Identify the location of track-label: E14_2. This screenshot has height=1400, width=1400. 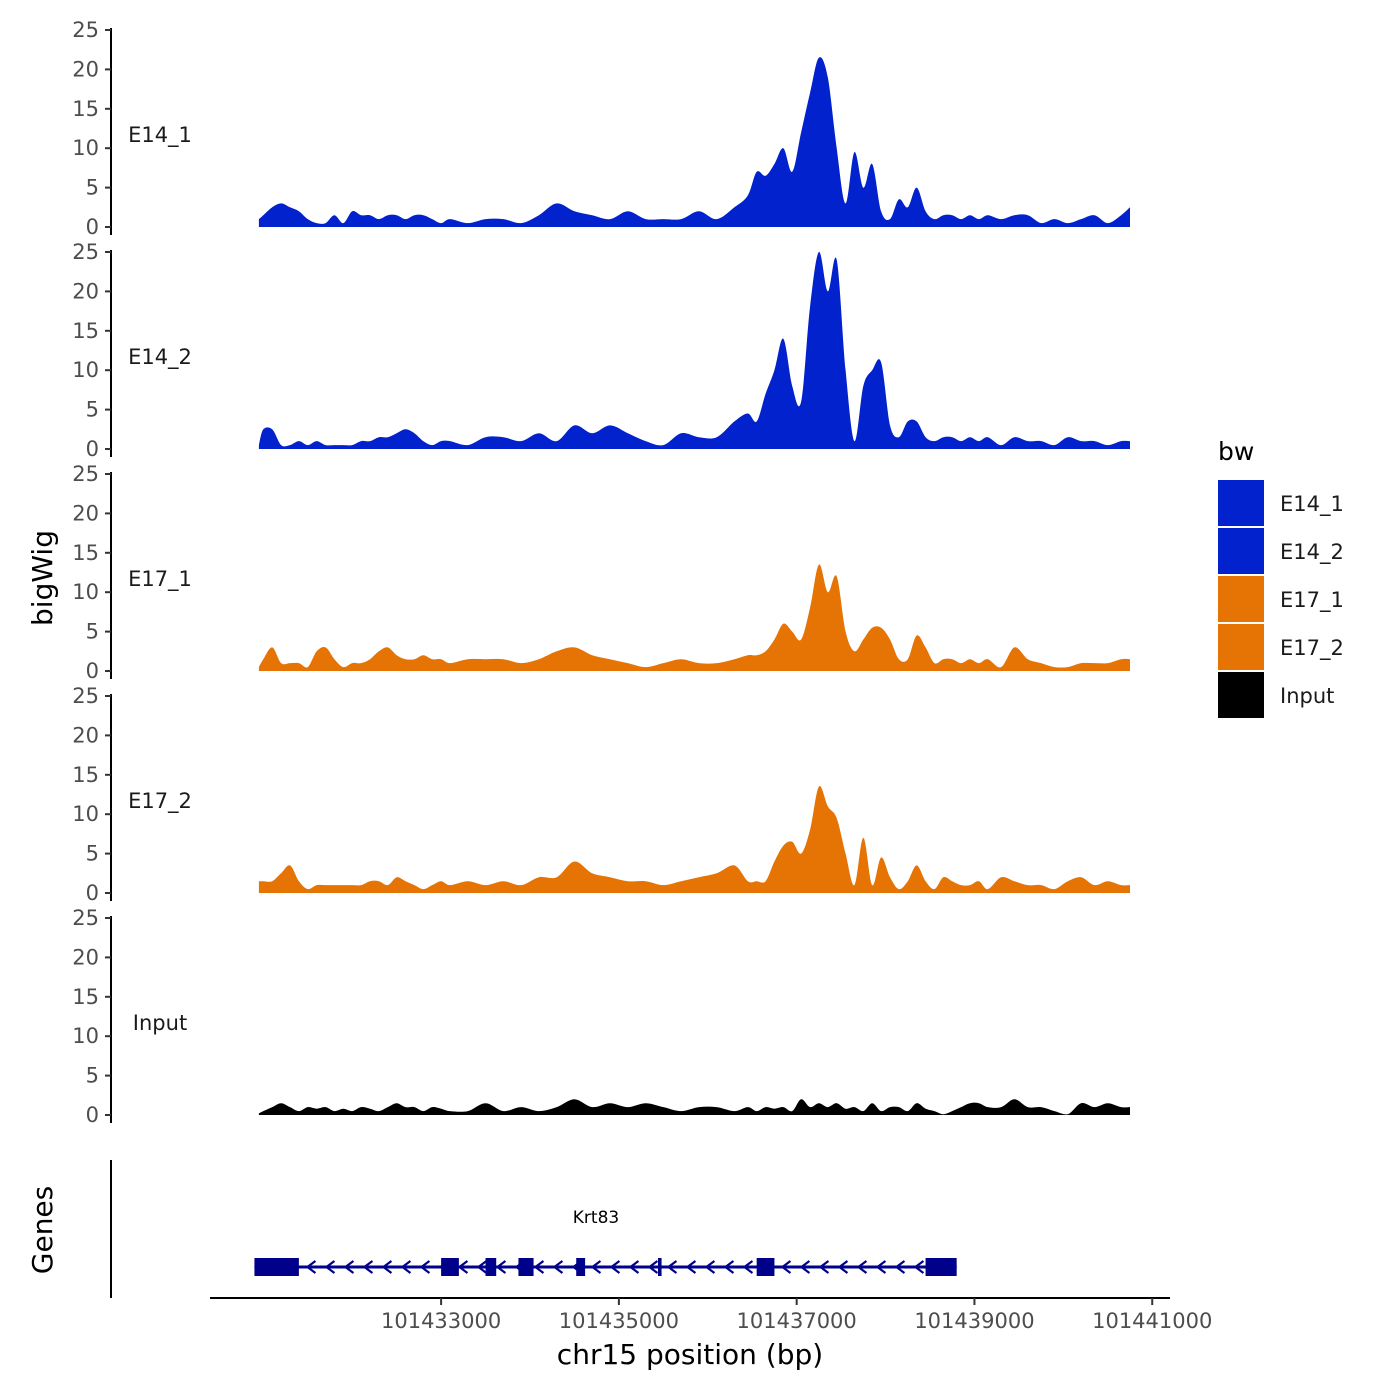
(160, 357).